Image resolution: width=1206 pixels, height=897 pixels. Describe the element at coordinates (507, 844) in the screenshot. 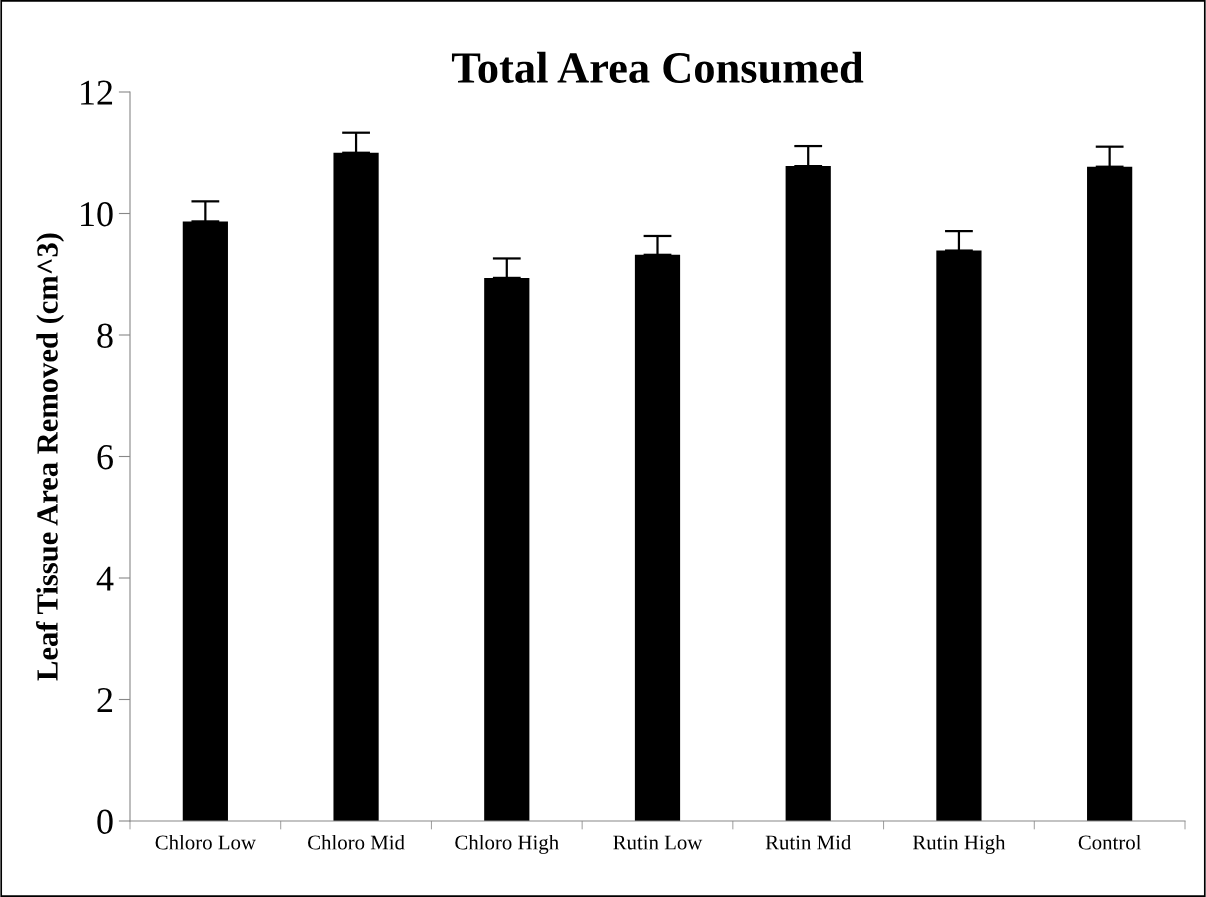

I see `x-tick-label: Chloro High` at that location.